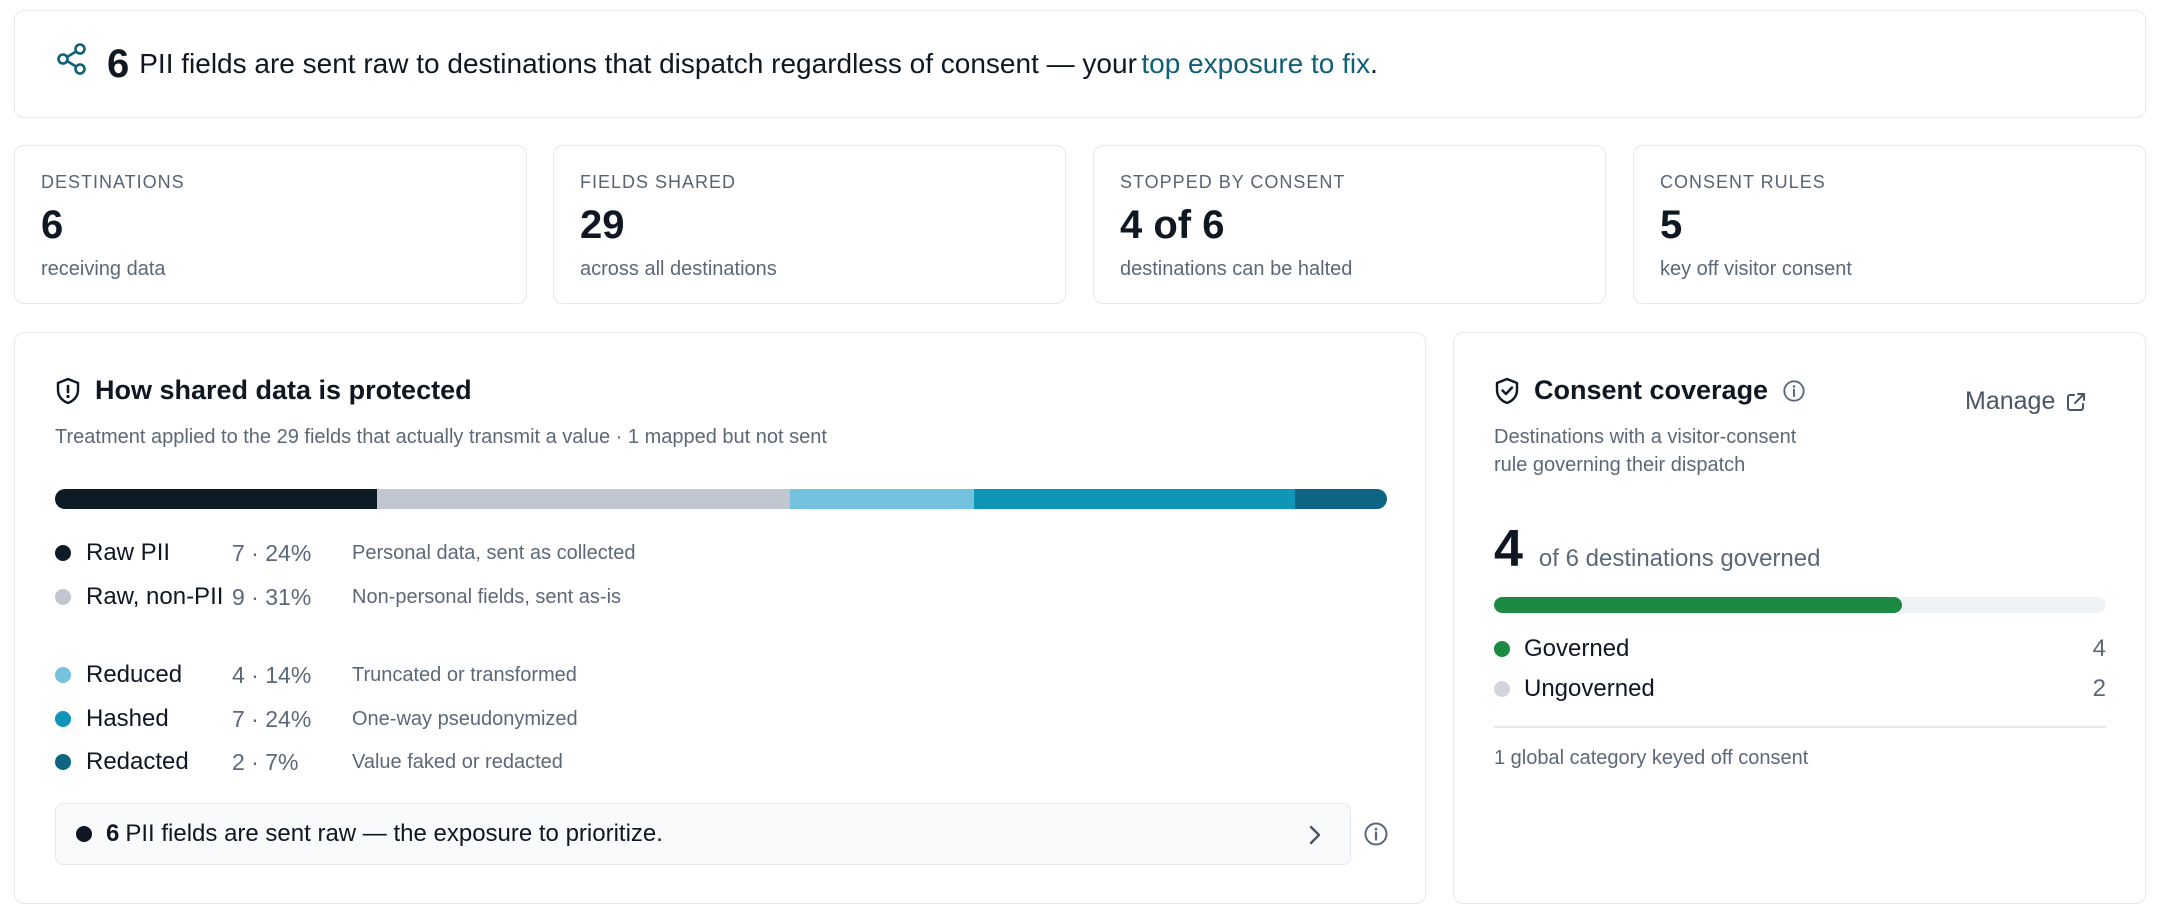  Describe the element at coordinates (155, 596) in the screenshot. I see `legend-name: Raw, non-PII` at that location.